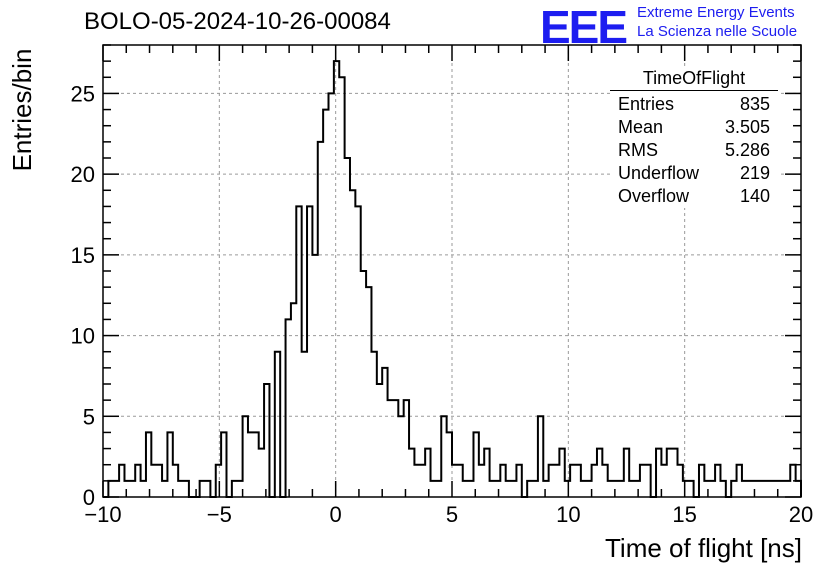 The width and height of the screenshot is (836, 572). Describe the element at coordinates (694, 150) in the screenshot. I see `stats-row-rms: RMS 5.286` at that location.